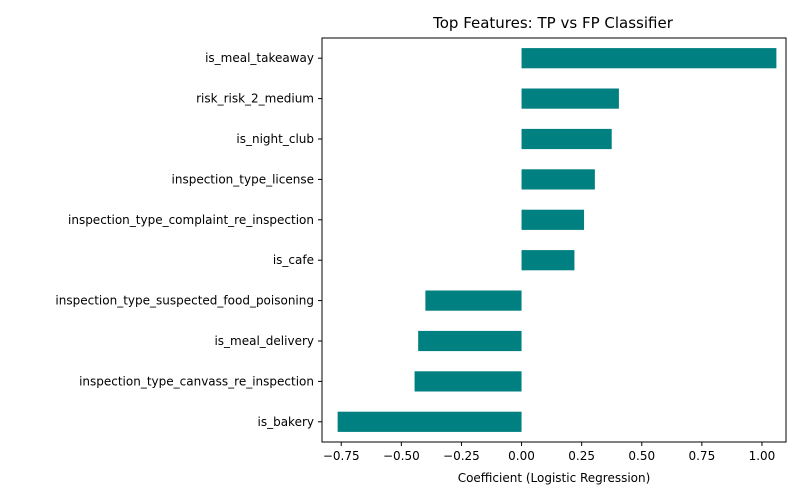  Describe the element at coordinates (641, 456) in the screenshot. I see `x-tick-label: 0.50` at that location.